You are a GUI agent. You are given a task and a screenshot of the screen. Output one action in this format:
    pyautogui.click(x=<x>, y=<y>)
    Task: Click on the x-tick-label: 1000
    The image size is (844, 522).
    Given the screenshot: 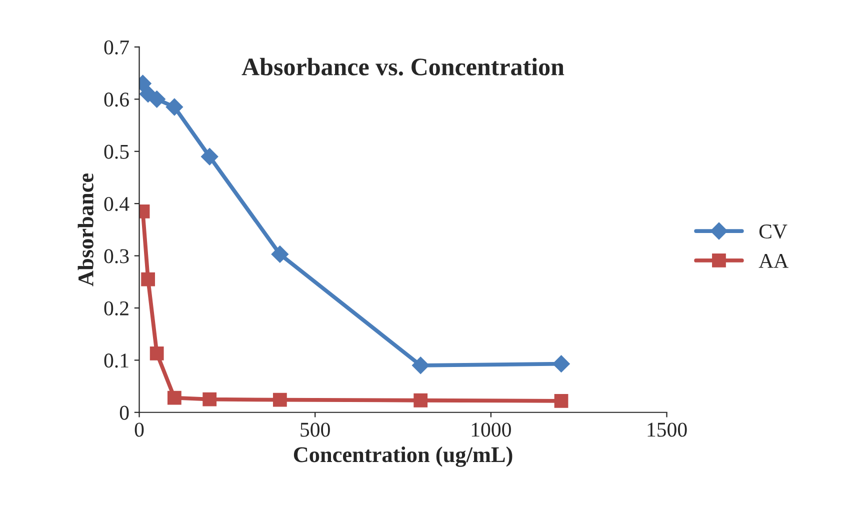 What is the action you would take?
    pyautogui.click(x=491, y=429)
    